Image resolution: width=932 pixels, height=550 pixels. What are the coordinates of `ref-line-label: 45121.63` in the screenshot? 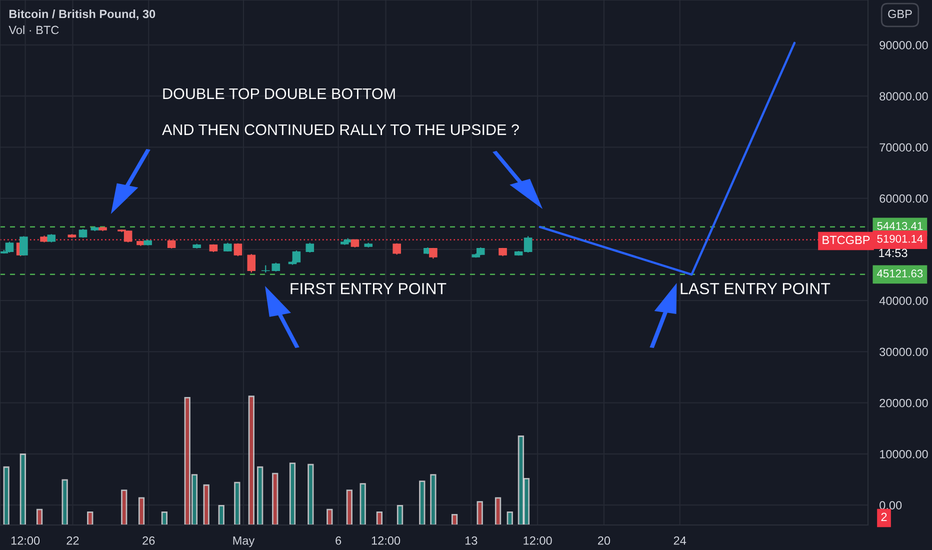 It's located at (900, 274).